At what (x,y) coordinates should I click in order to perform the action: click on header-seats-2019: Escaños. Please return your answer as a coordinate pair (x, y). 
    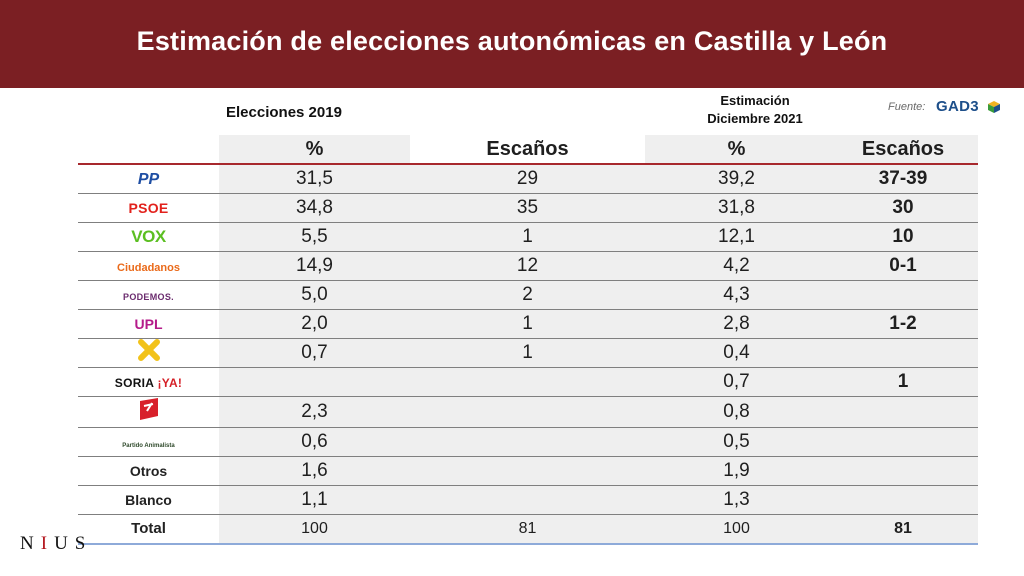
    Looking at the image, I should click on (527, 150).